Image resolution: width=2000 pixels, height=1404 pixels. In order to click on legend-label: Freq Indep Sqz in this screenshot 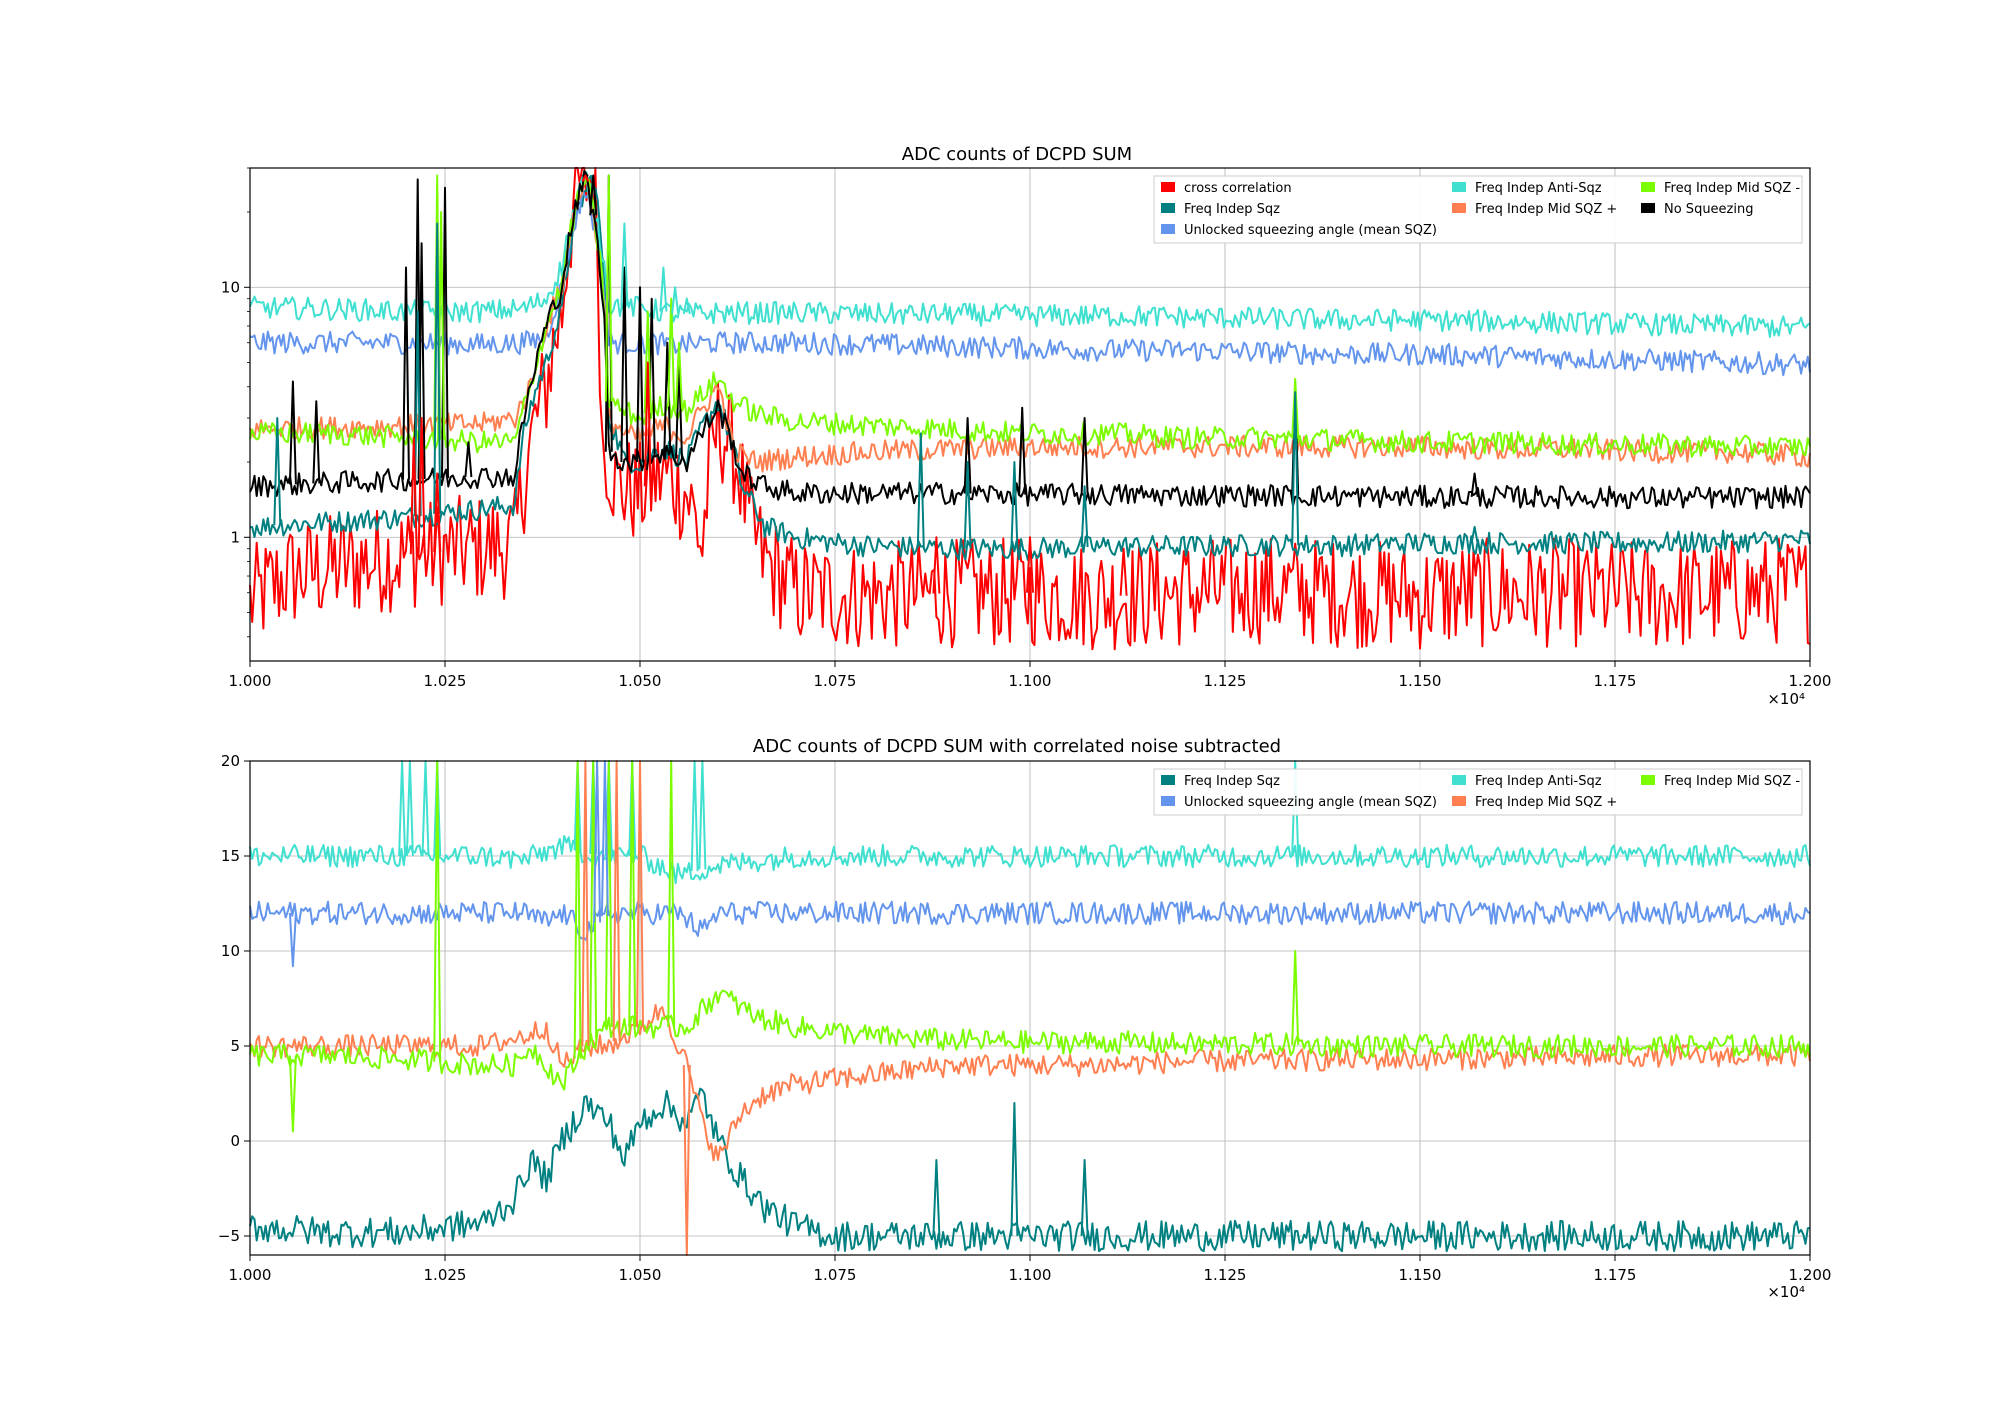, I will do `click(1232, 781)`.